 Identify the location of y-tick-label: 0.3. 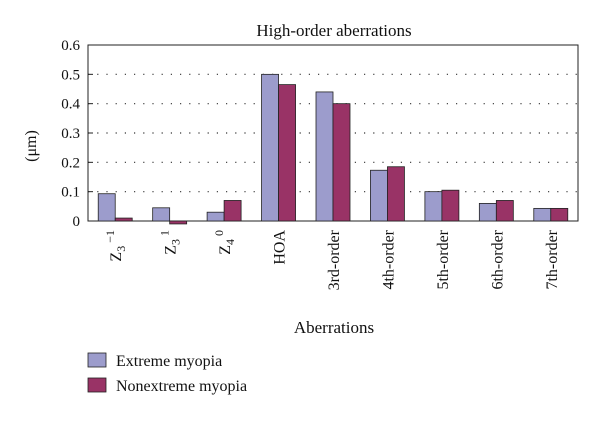
(70, 134).